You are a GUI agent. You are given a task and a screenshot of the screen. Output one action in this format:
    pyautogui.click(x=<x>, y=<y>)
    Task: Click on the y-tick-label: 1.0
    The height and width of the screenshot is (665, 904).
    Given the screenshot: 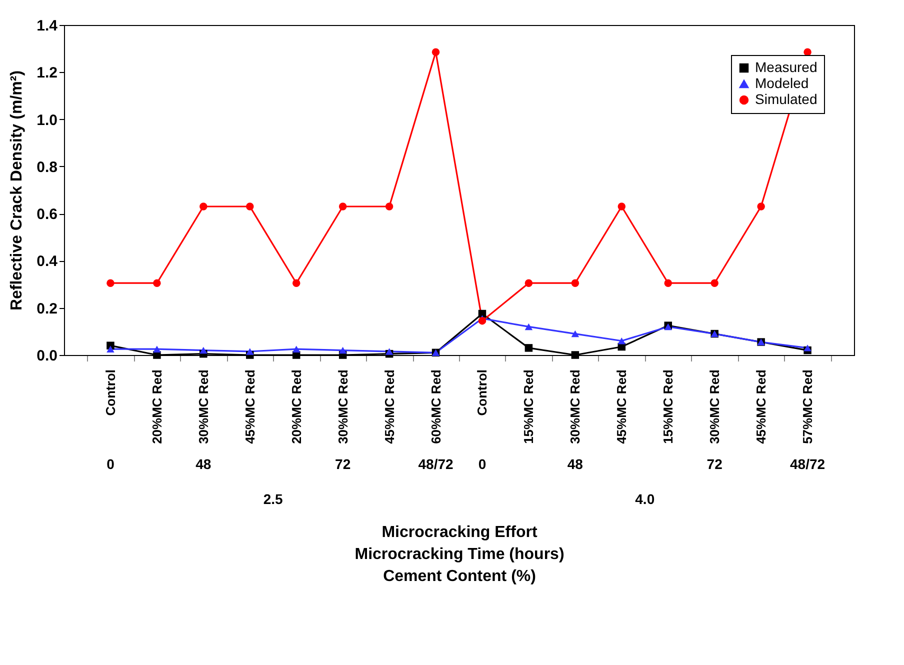 What is the action you would take?
    pyautogui.click(x=47, y=120)
    